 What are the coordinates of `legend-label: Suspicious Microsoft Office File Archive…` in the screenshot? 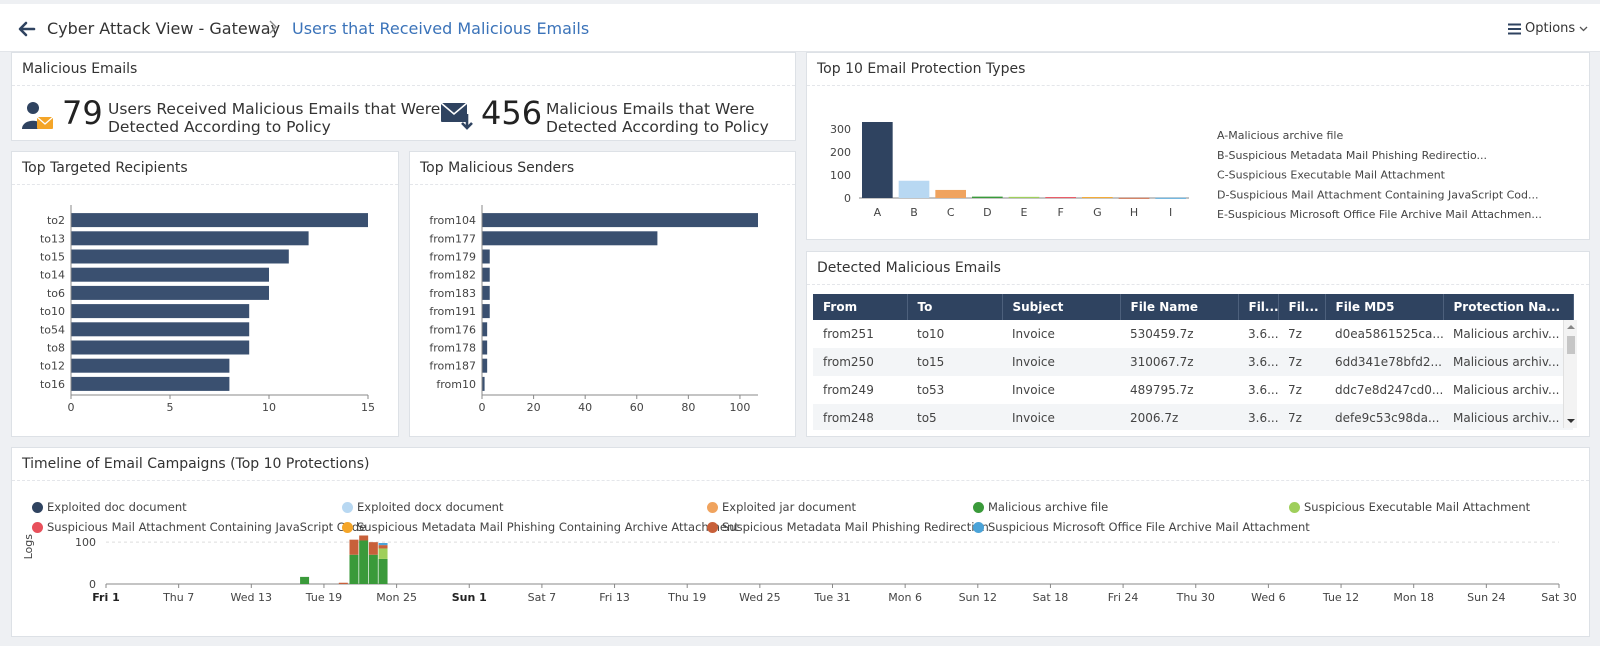 It's located at (1149, 527).